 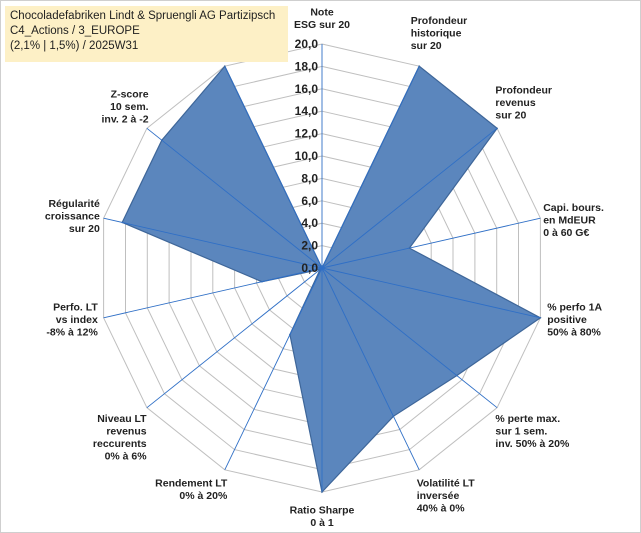 What do you see at coordinates (446, 484) in the screenshot?
I see `axis-label-line: Volatilité LT` at bounding box center [446, 484].